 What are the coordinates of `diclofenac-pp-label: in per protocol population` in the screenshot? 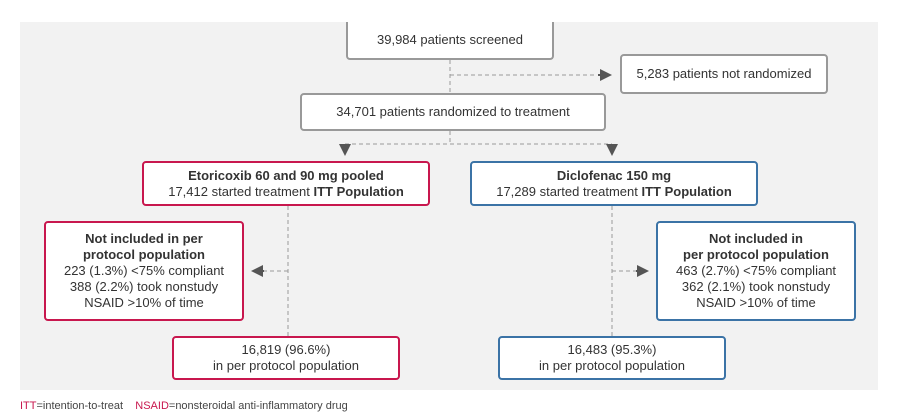 It's located at (612, 365).